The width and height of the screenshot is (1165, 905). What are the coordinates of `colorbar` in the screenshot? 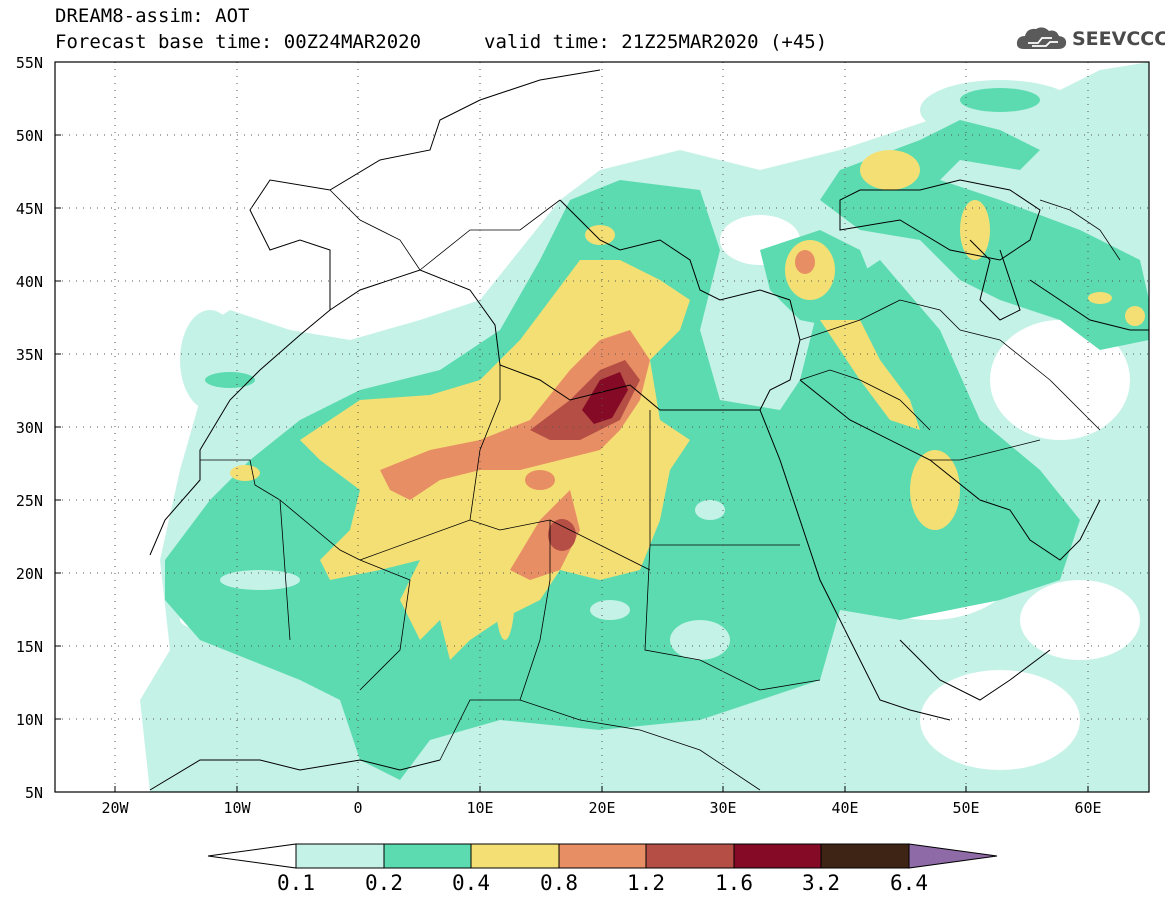 It's located at (602, 856).